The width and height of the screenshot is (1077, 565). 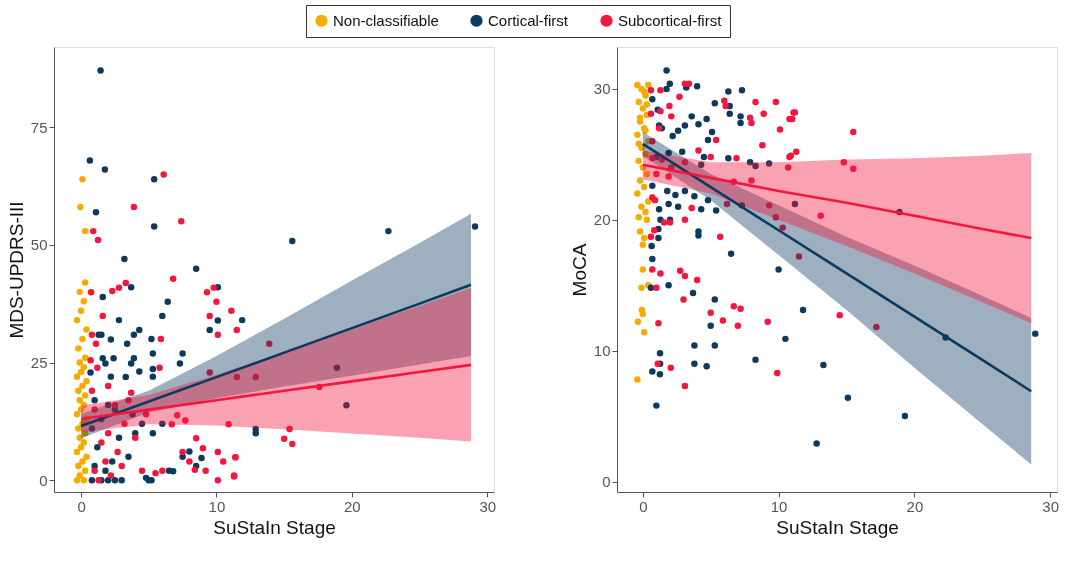 I want to click on y-tick-label: 20, so click(x=602, y=220).